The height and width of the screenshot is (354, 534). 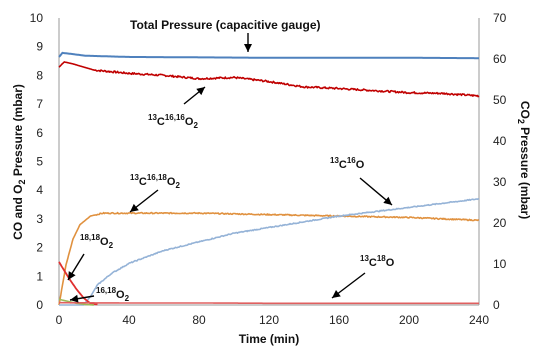 What do you see at coordinates (387, 200) in the screenshot?
I see `arrow-c16o-head` at bounding box center [387, 200].